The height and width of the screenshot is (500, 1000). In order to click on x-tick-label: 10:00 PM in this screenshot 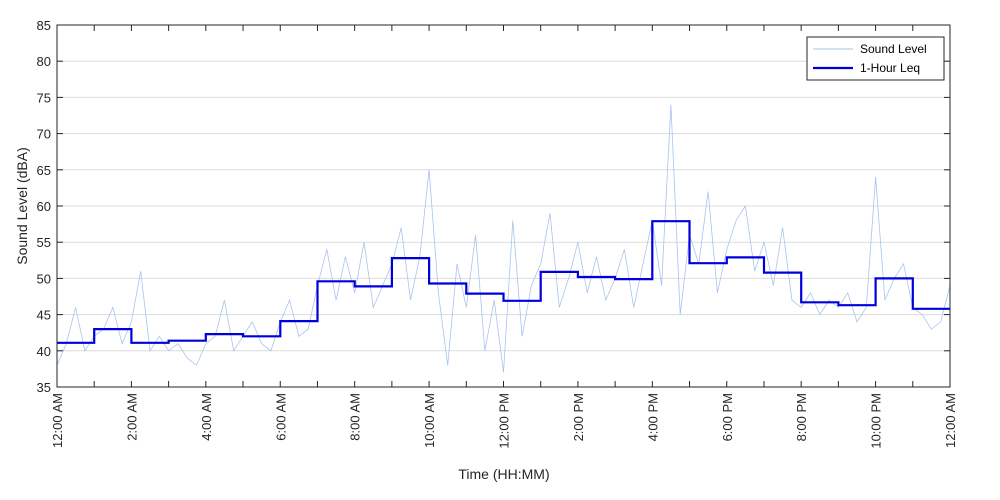, I will do `click(876, 421)`.